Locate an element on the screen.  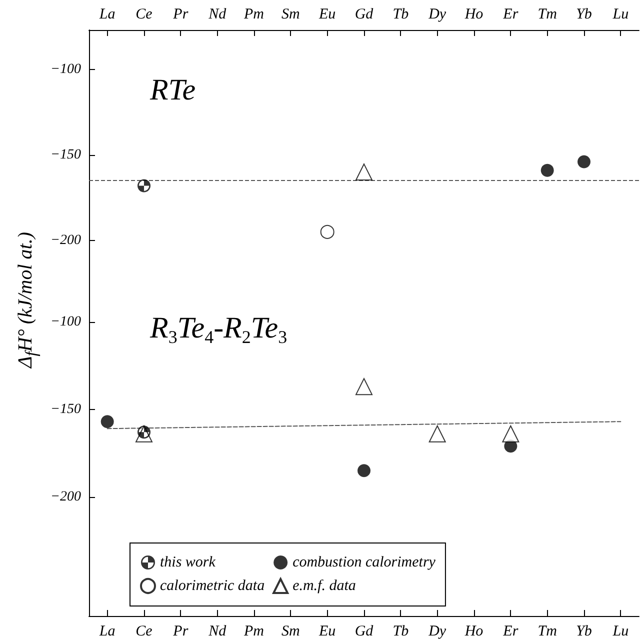
text: RTe is located at coordinates (172, 90).